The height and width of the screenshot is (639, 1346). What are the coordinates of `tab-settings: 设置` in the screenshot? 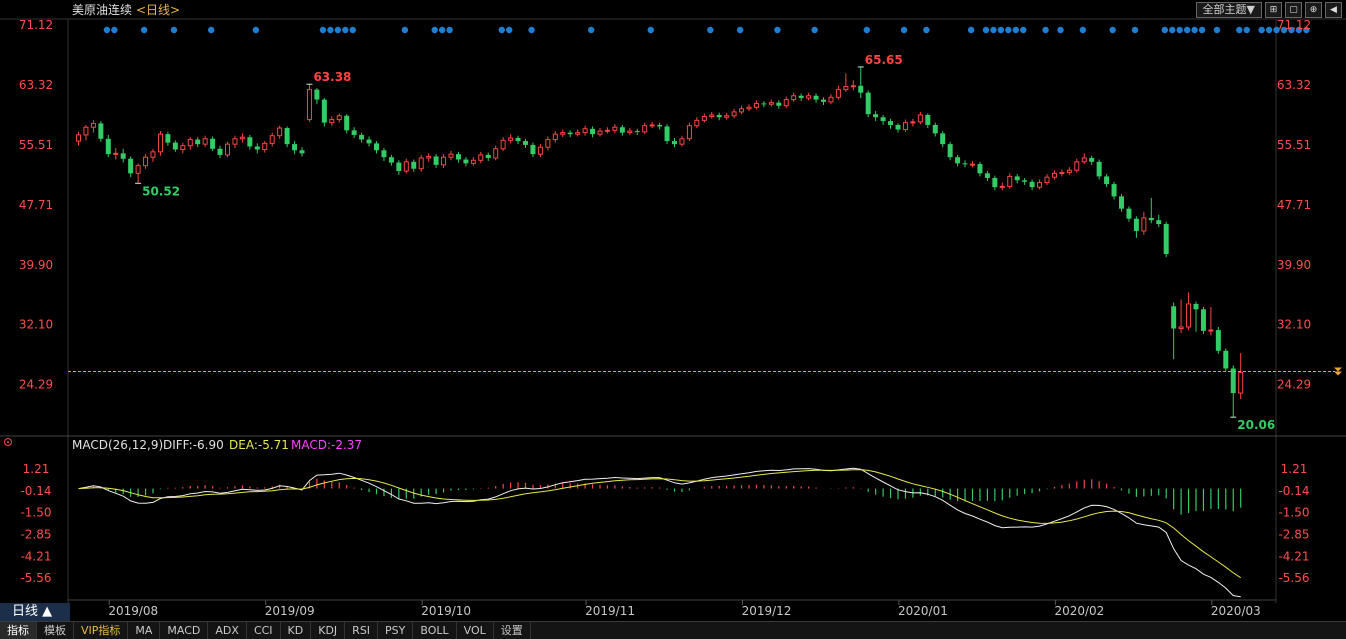 It's located at (512, 630).